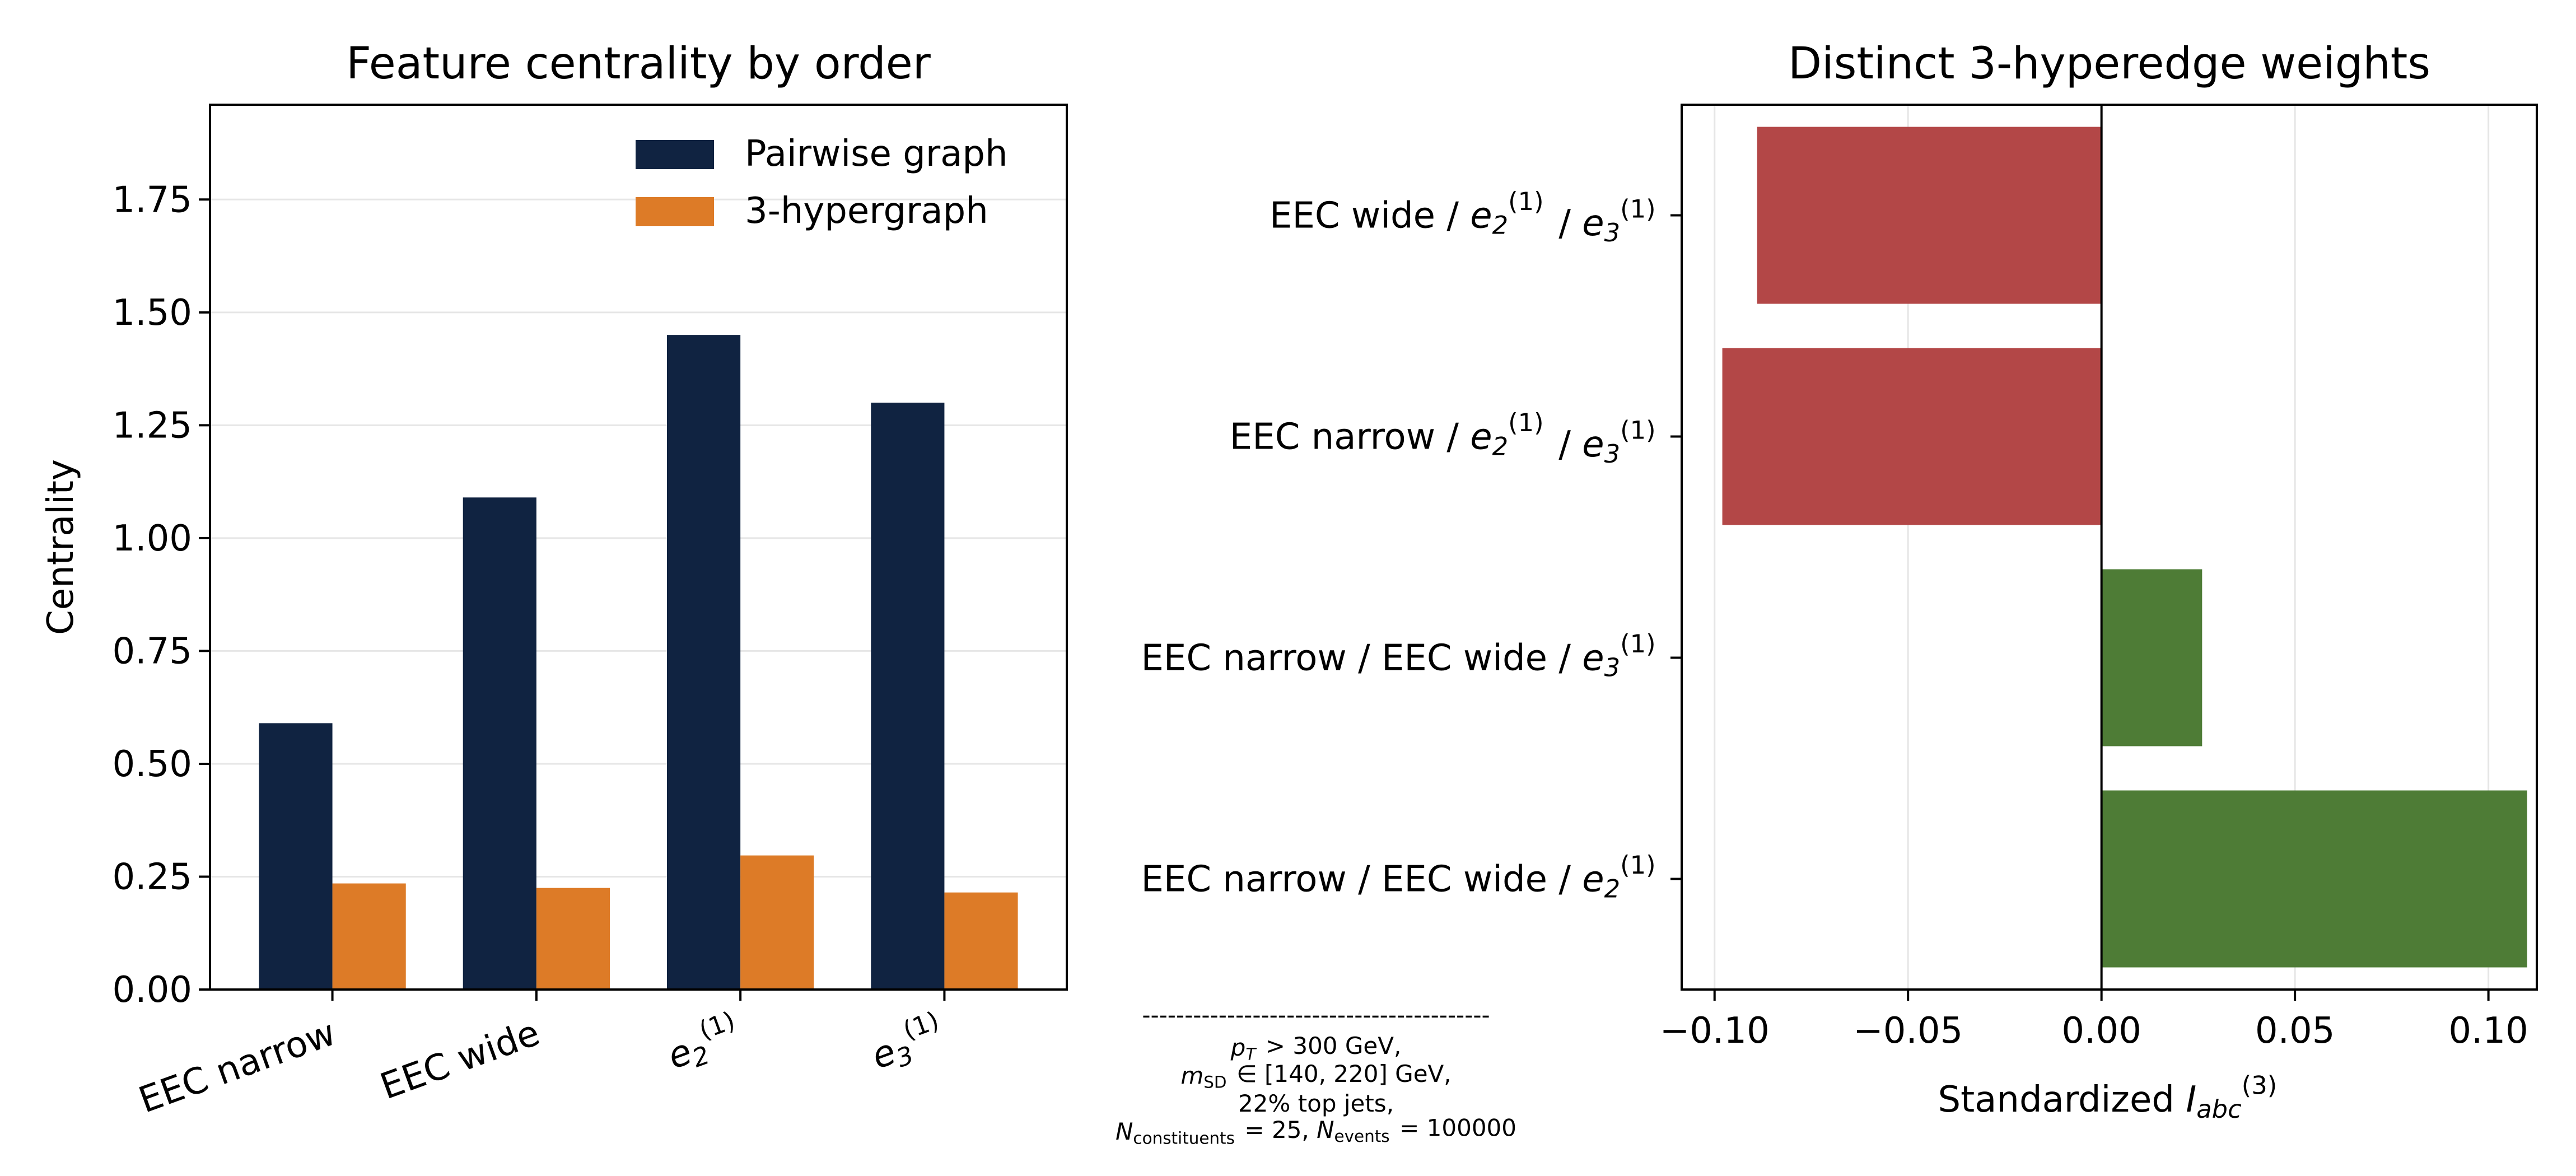 The width and height of the screenshot is (2576, 1176). Describe the element at coordinates (877, 154) in the screenshot. I see `legend-label: Pairwise graph` at that location.